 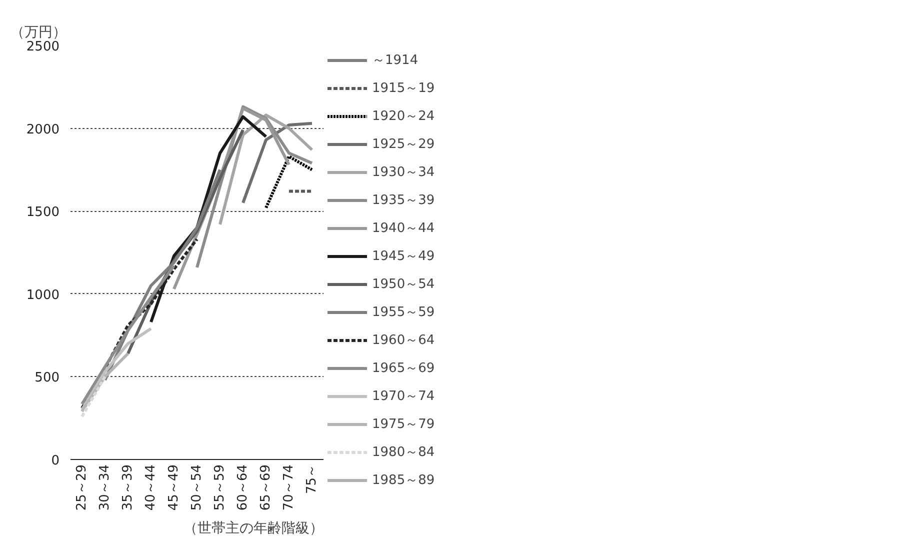 I want to click on x-axis-title: （世帯主の年齢階級）, so click(x=254, y=528).